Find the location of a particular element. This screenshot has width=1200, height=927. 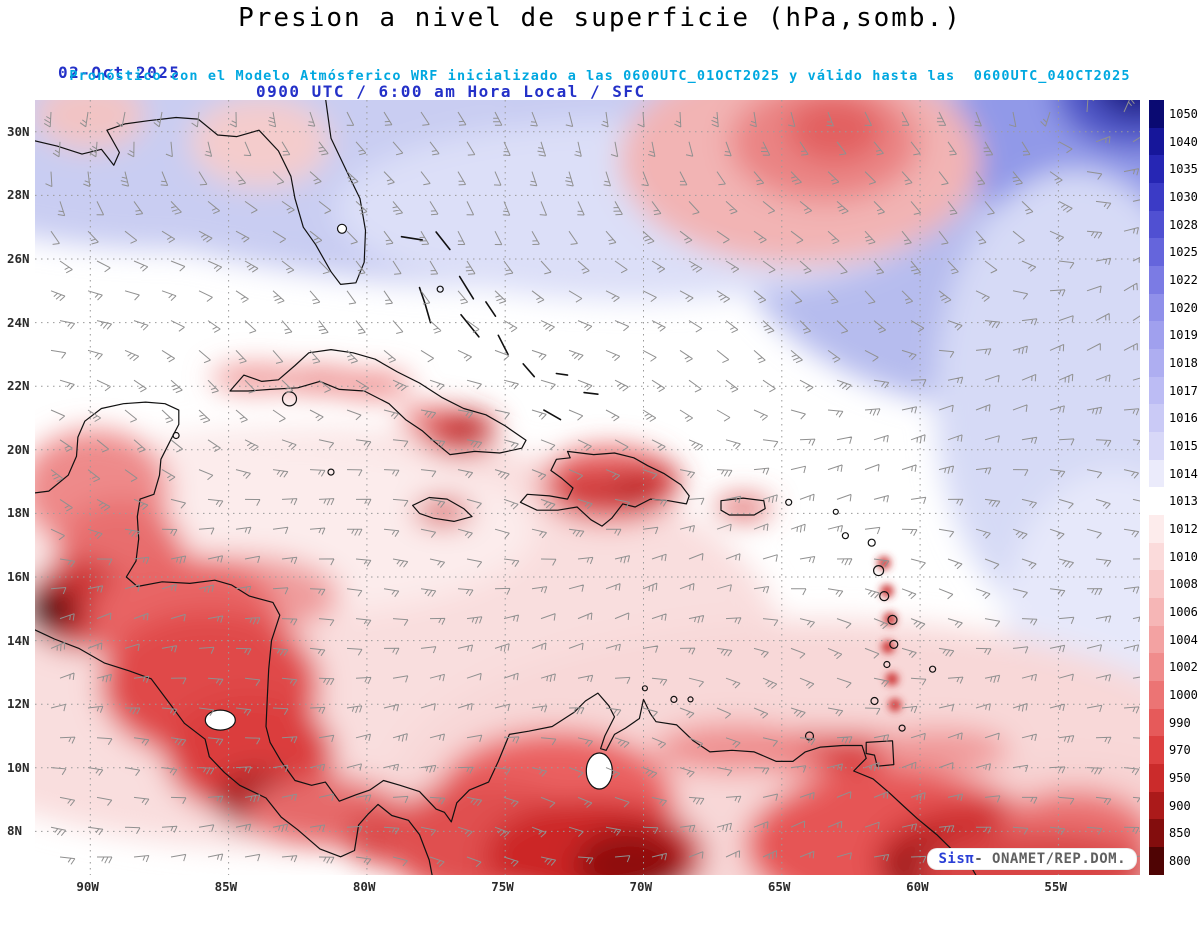

colorbar-level: 1002 is located at coordinates (1173, 667).